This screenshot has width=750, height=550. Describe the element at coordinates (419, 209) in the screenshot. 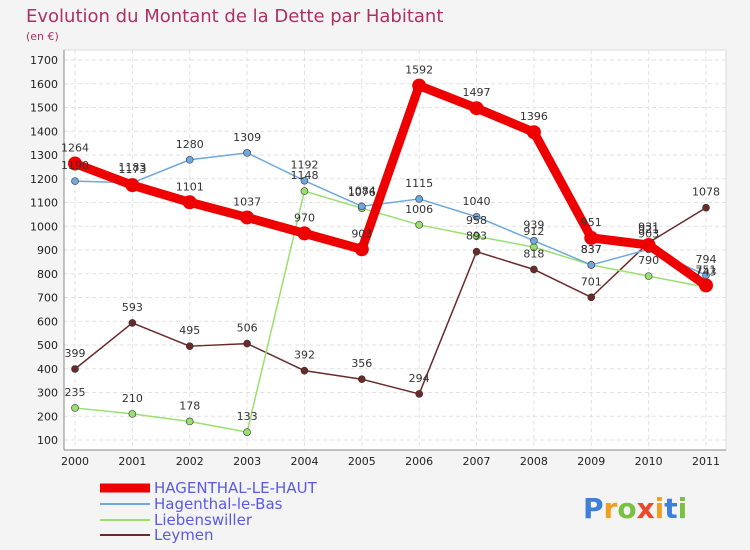

I see `data-label: 1006` at that location.